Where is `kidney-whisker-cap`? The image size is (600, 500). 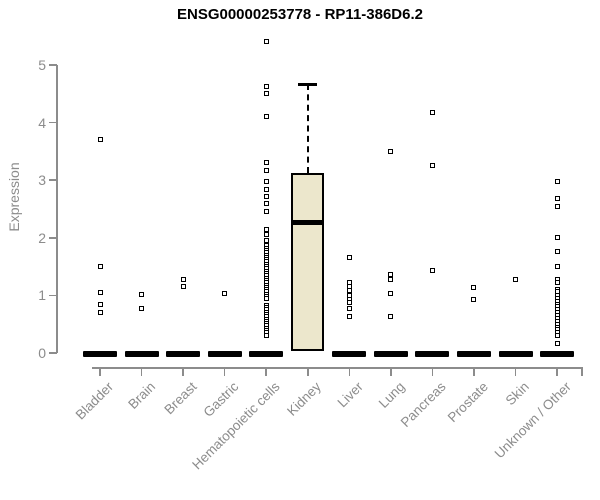 kidney-whisker-cap is located at coordinates (308, 84).